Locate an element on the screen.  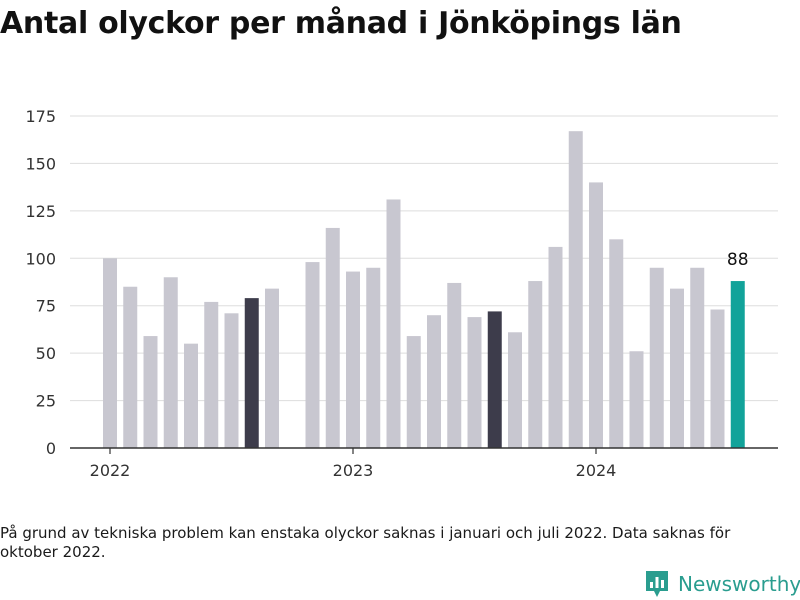
chart-title: Antal olyckor per månad i Jönköpings län is located at coordinates (341, 23).